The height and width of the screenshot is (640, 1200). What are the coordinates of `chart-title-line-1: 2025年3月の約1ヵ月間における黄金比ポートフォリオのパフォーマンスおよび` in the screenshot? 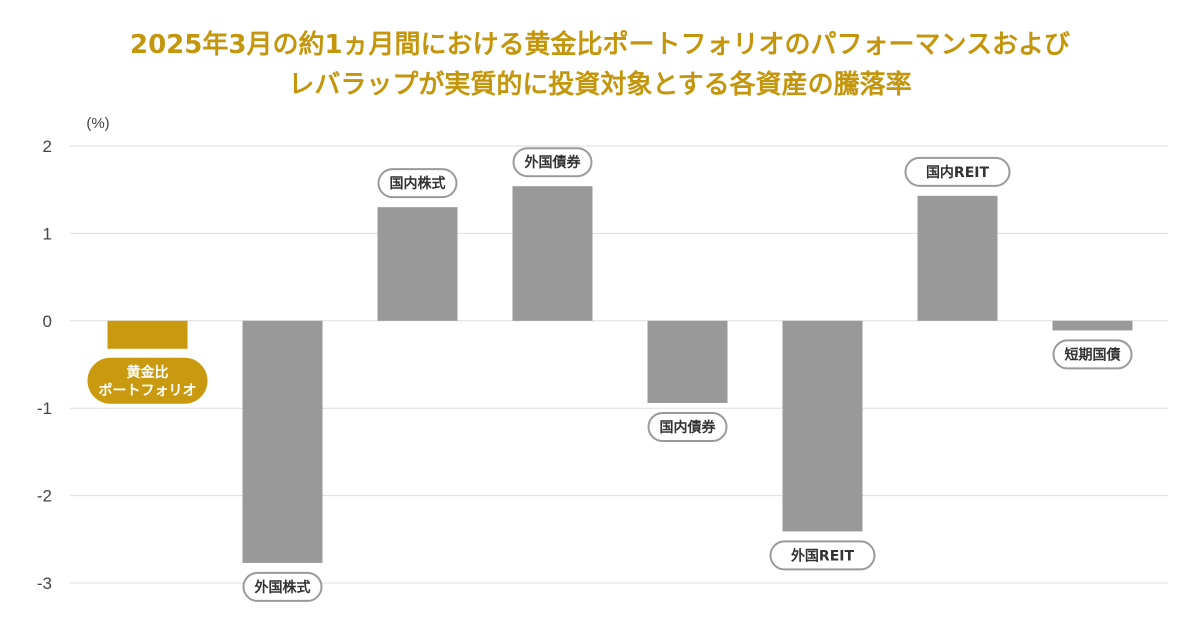 It's located at (600, 45).